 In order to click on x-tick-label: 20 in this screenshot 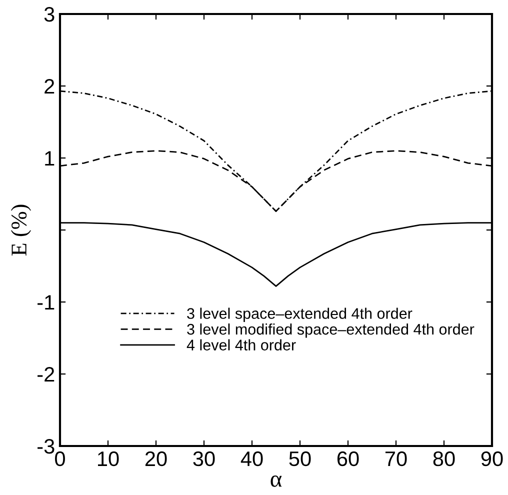, I will do `click(156, 458)`.